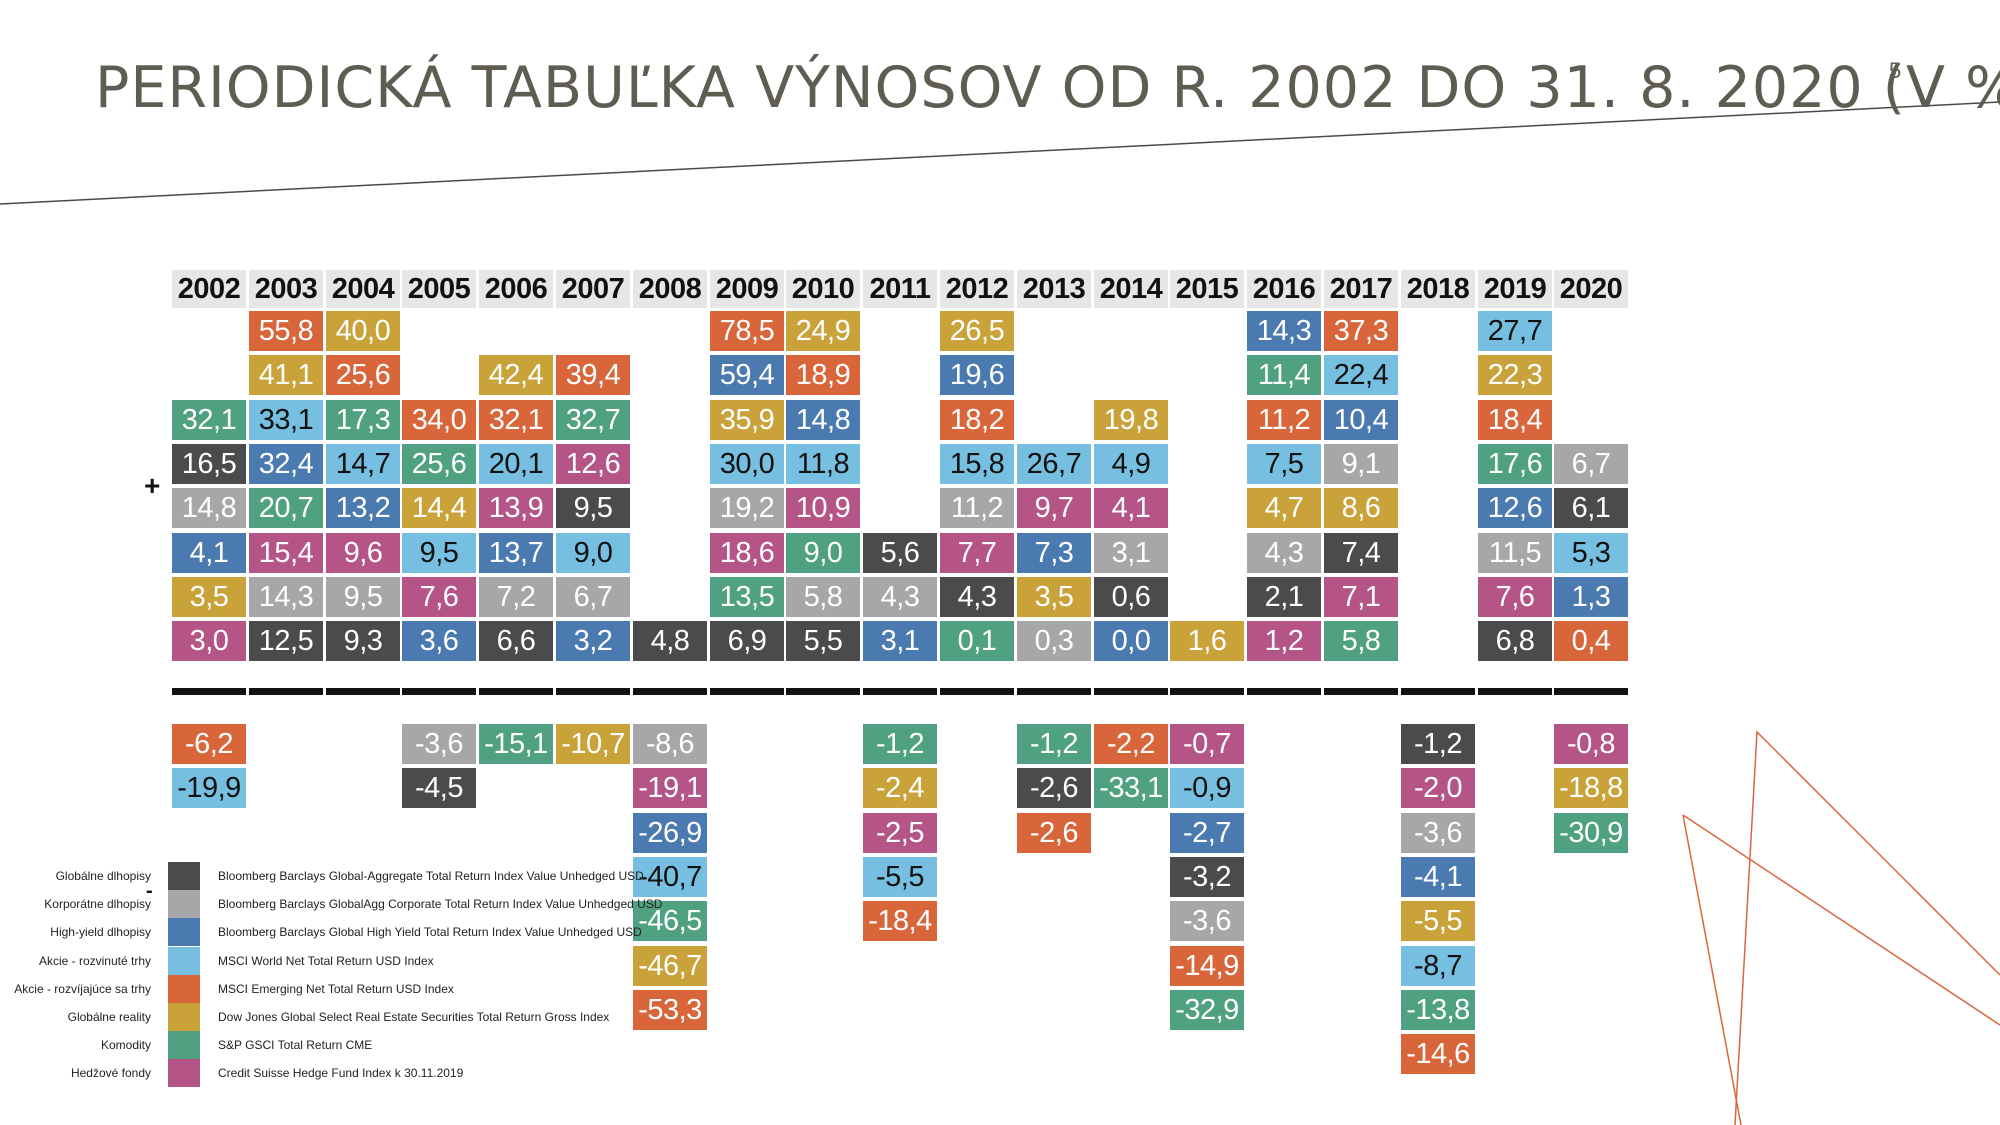 Image resolution: width=2000 pixels, height=1125 pixels. Describe the element at coordinates (1207, 966) in the screenshot. I see `return-cell-negative: -14,9` at that location.